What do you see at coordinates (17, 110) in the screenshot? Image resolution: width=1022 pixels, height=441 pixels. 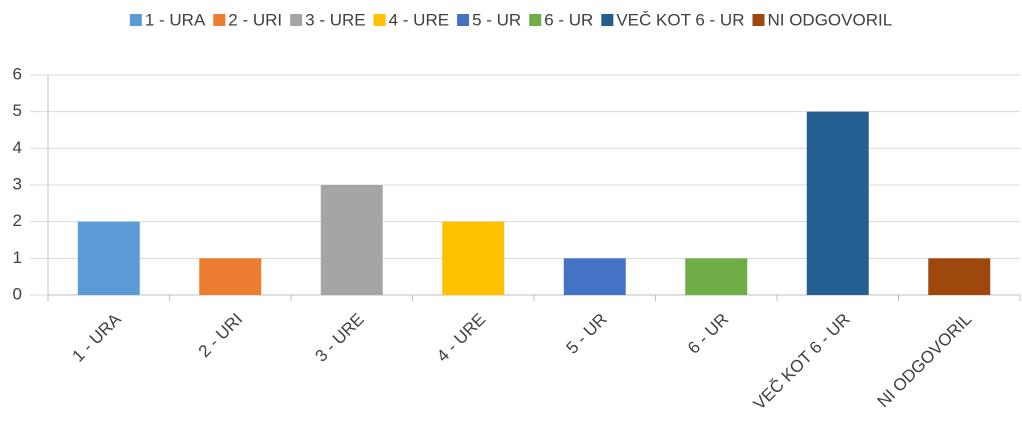 I see `y-tick-label: 5` at bounding box center [17, 110].